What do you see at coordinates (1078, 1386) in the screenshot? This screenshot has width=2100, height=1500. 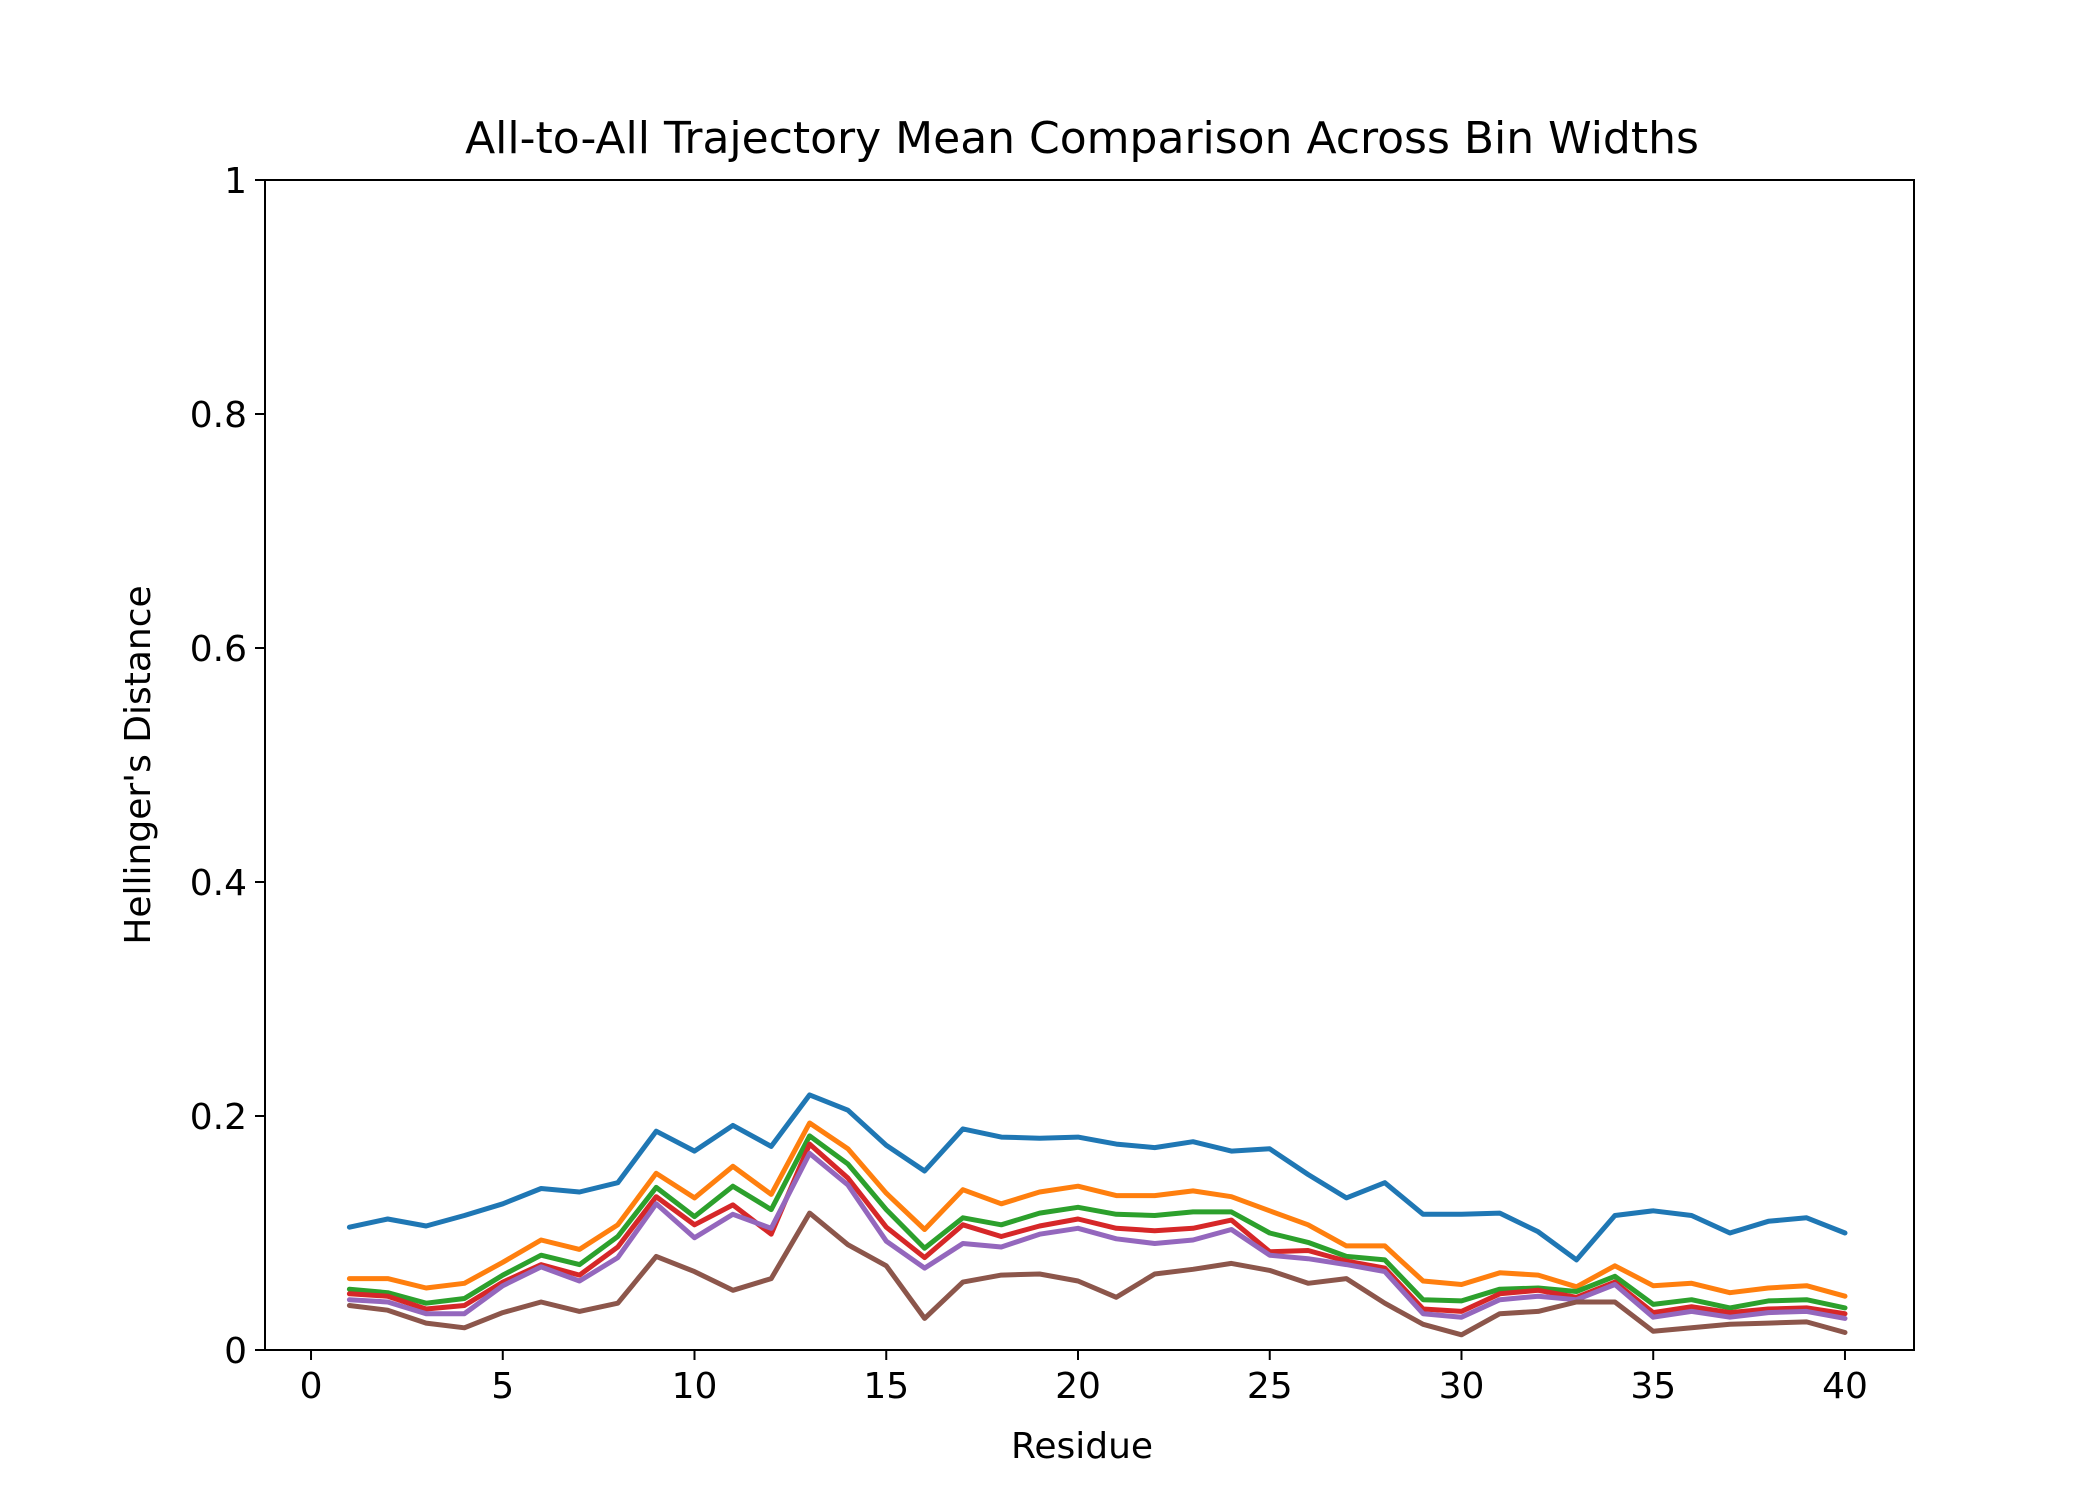 I see `x-tick-label: 20` at bounding box center [1078, 1386].